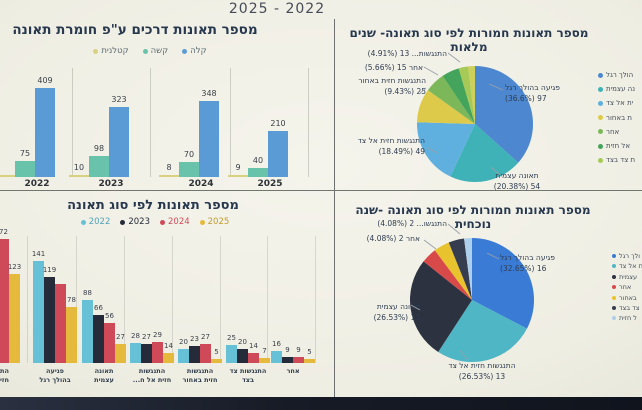 The image size is (642, 410). What do you see at coordinates (135, 336) in the screenshot?
I see `bar-value-label: 28` at bounding box center [135, 336].